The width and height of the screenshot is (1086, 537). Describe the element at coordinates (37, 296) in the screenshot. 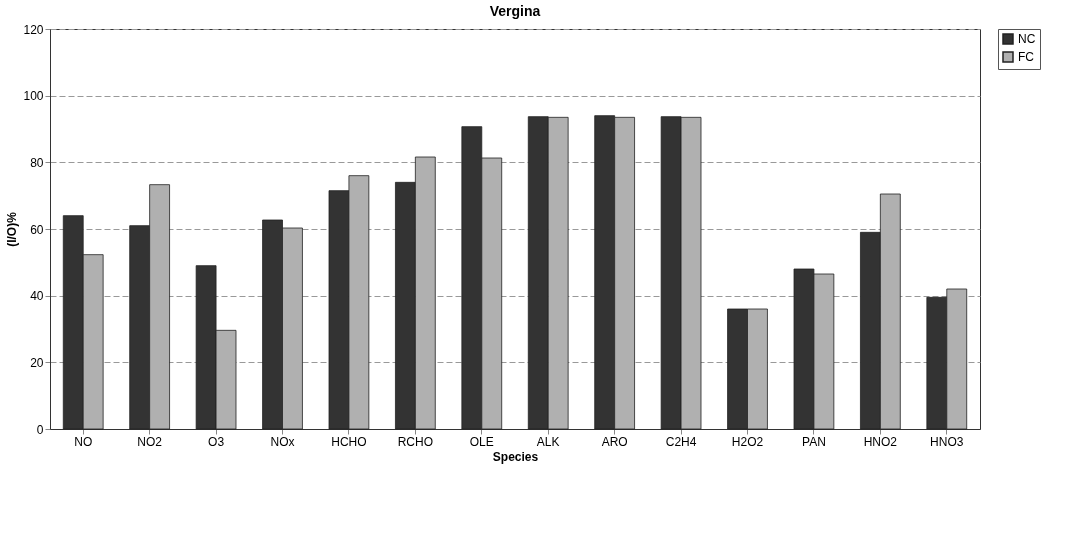

I see `y-tick-label: 40` at that location.